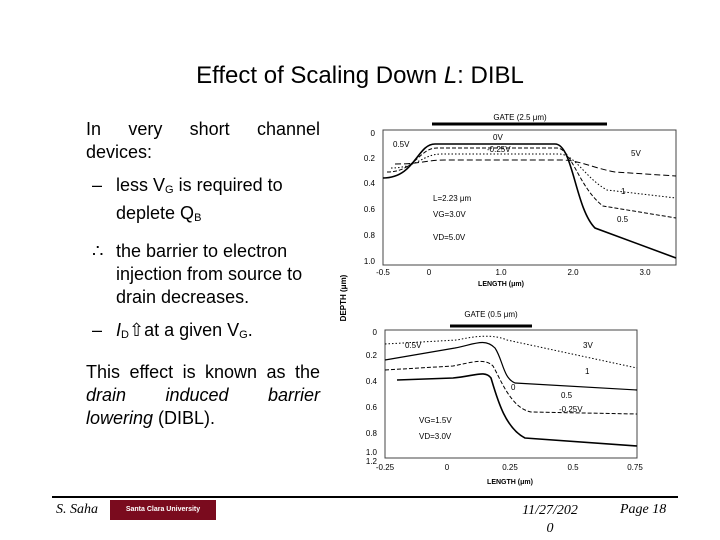  I want to click on length-tick: 0.75, so click(635, 467).